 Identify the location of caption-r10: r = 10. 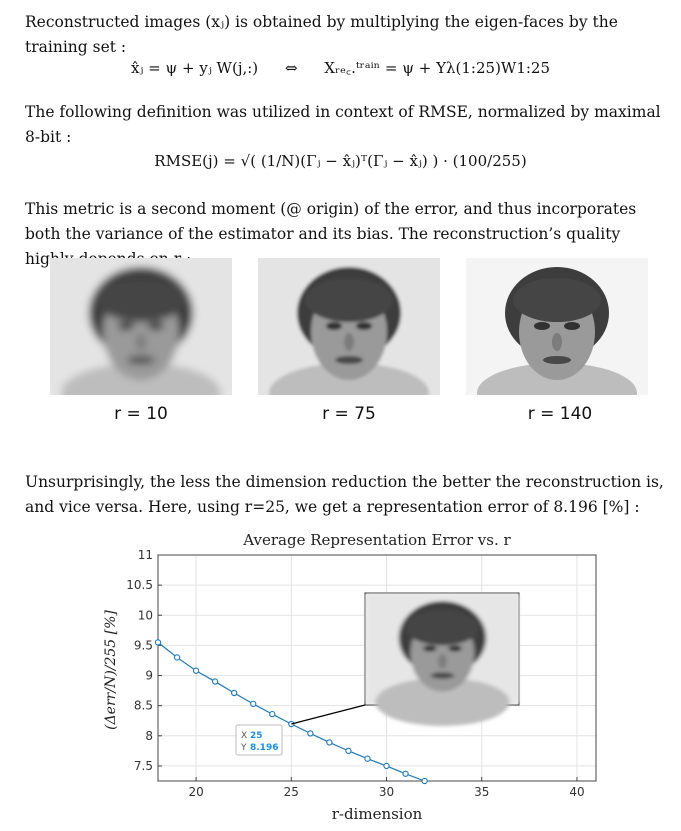
(141, 414).